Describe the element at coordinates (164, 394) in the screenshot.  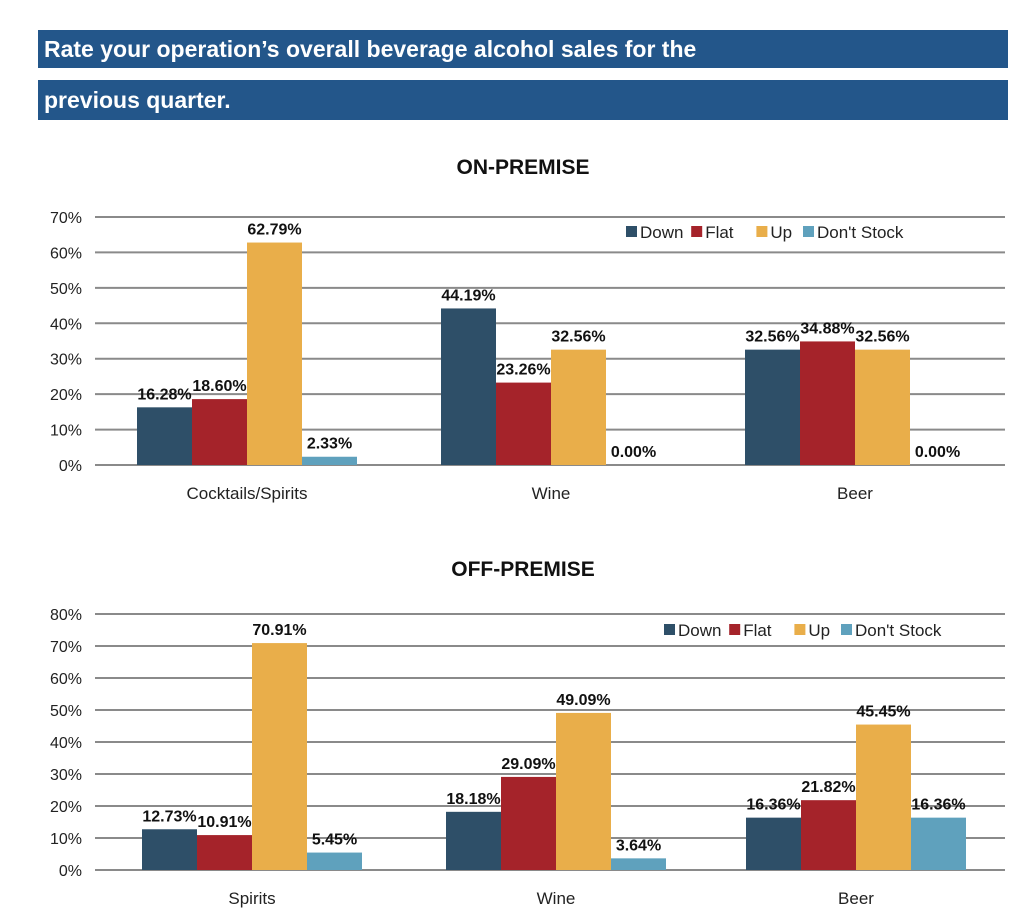
I see `data-label: 16.28%` at that location.